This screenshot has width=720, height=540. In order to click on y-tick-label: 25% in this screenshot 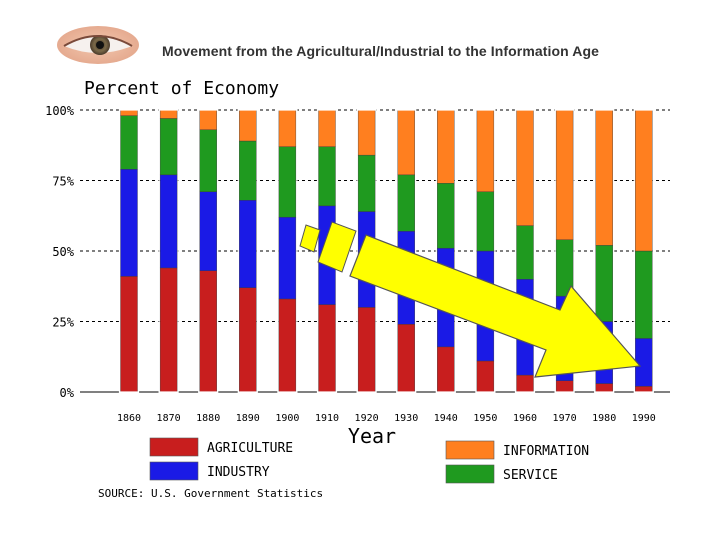, I will do `click(63, 323)`.